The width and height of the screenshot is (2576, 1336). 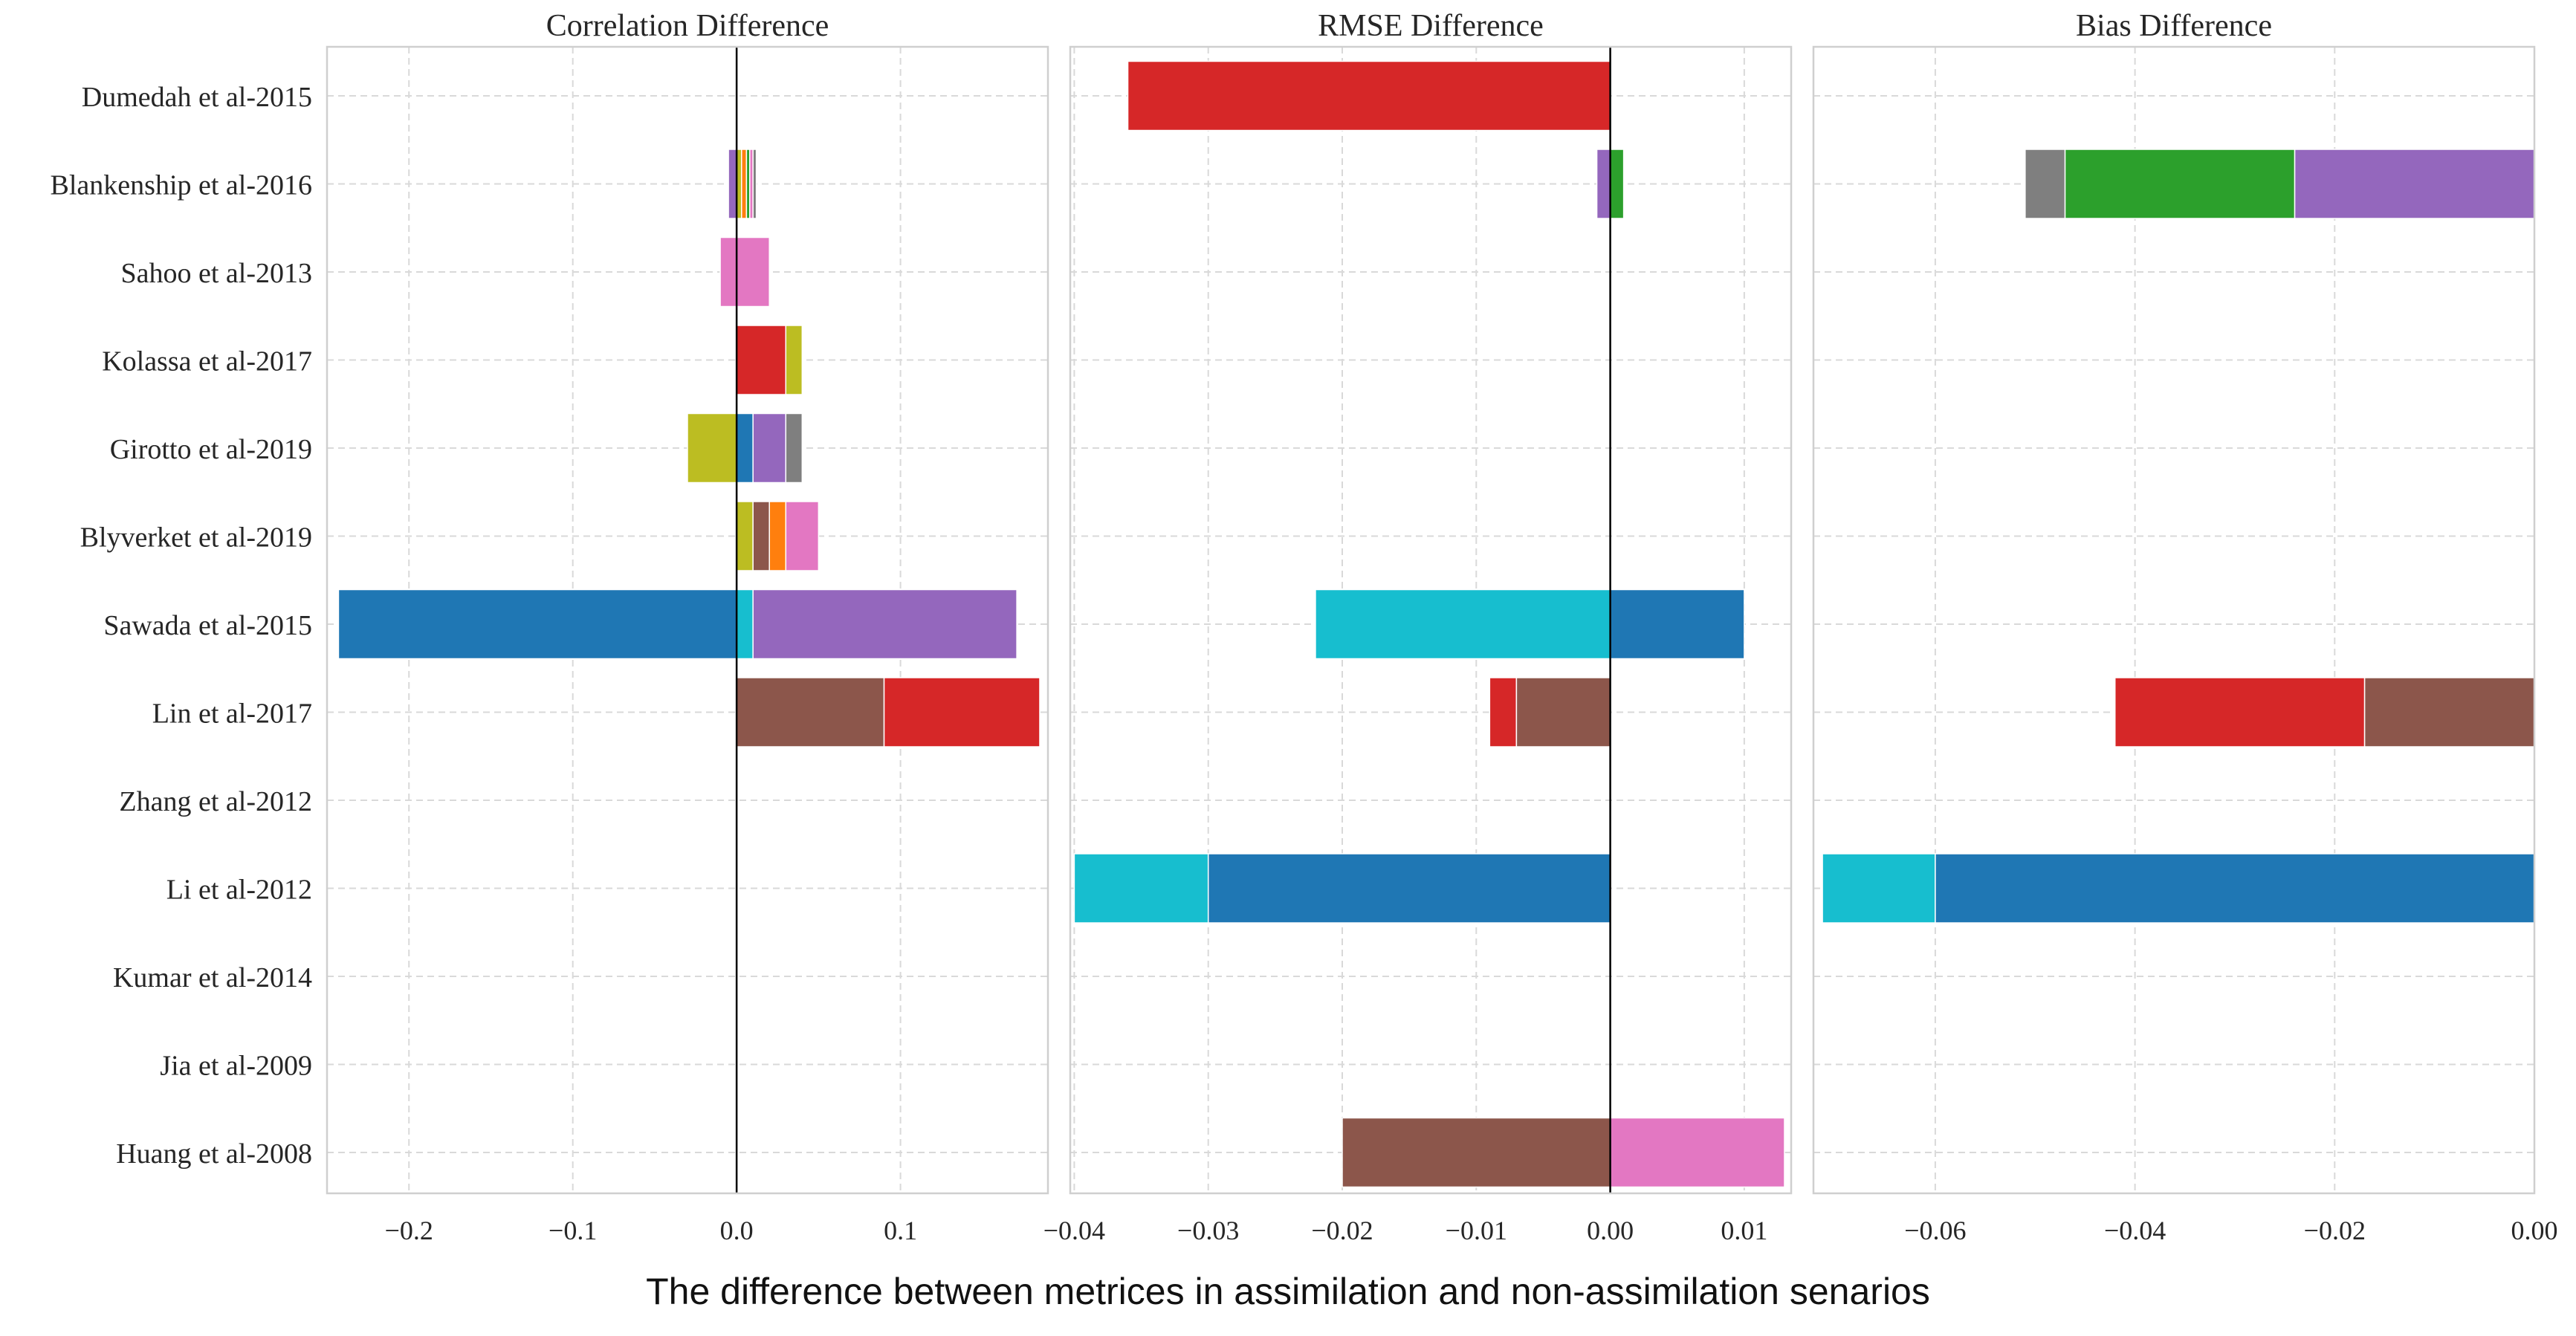 What do you see at coordinates (712, 448) in the screenshot?
I see `bar-girotto-et-al-2019-olive` at bounding box center [712, 448].